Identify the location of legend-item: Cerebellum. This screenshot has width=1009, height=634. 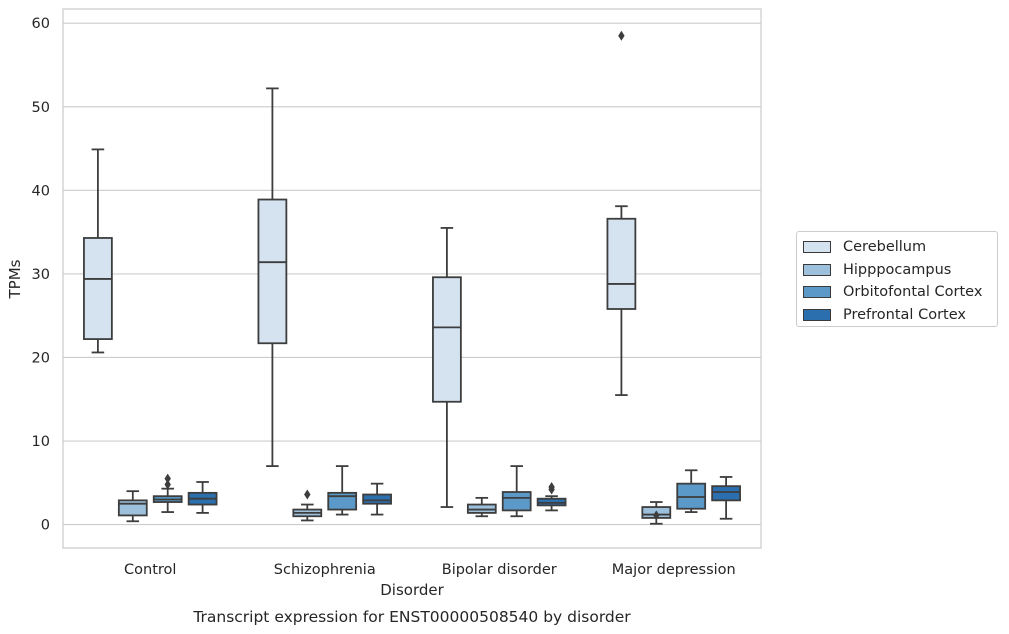
(900, 247).